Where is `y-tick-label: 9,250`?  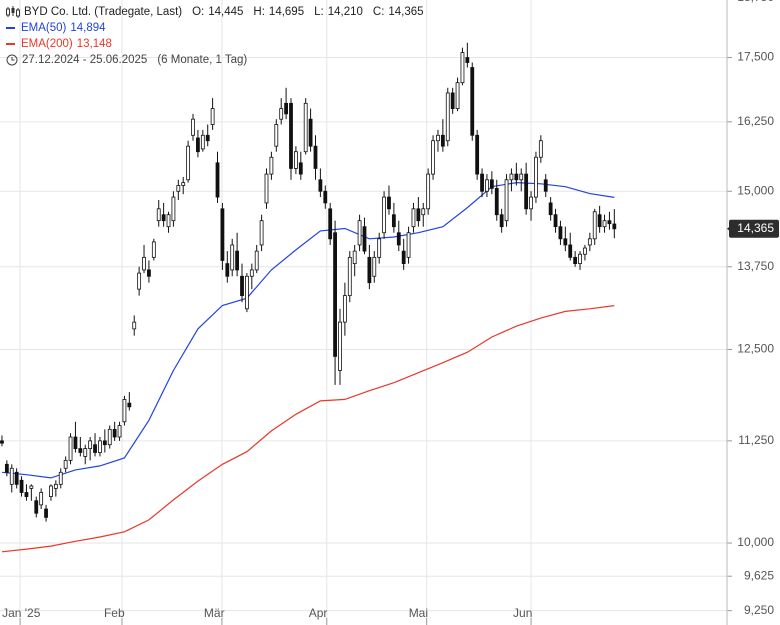 y-tick-label: 9,250 is located at coordinates (759, 610).